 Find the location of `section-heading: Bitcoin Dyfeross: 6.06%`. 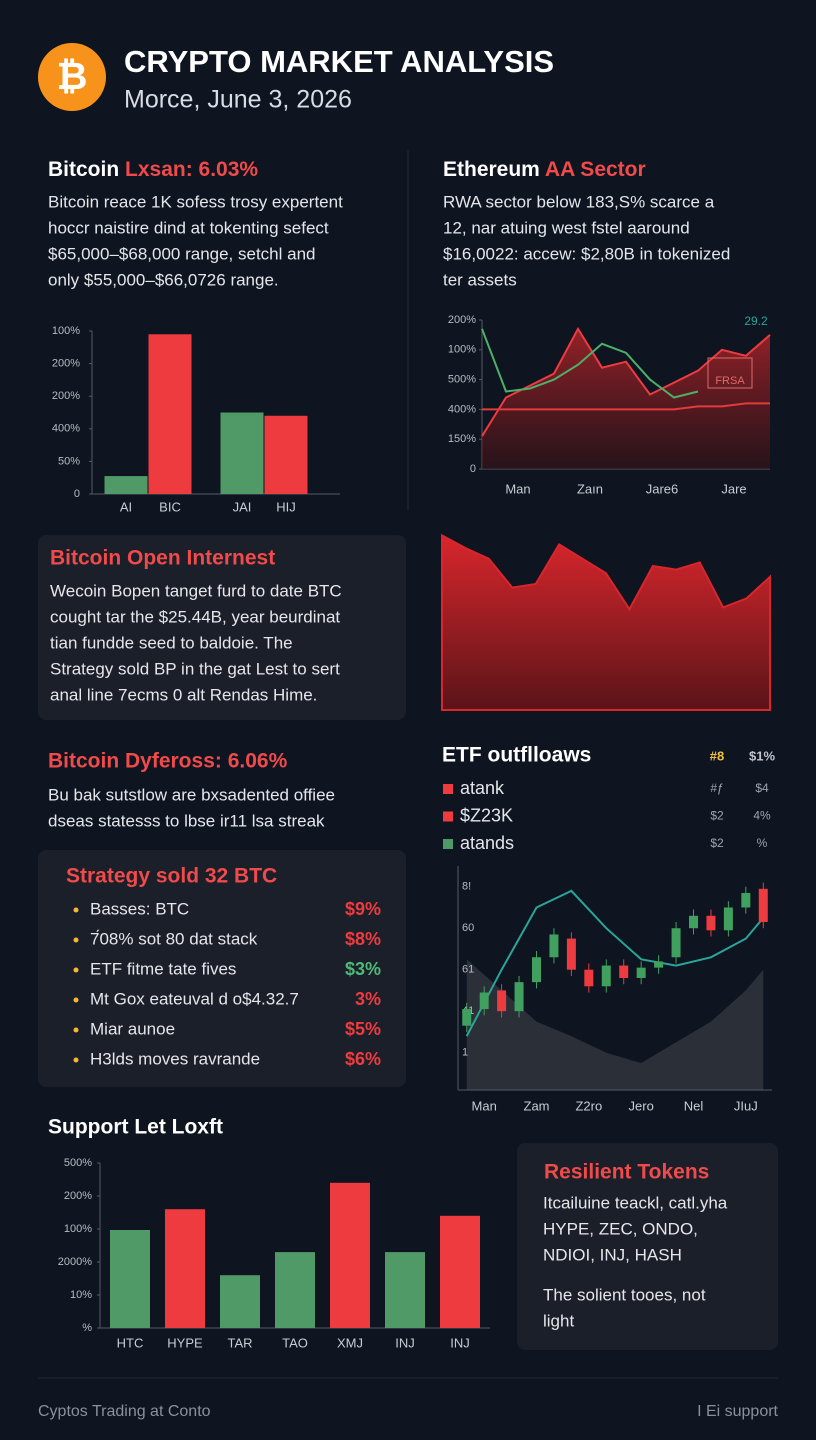

section-heading: Bitcoin Dyfeross: 6.06% is located at coordinates (168, 761).